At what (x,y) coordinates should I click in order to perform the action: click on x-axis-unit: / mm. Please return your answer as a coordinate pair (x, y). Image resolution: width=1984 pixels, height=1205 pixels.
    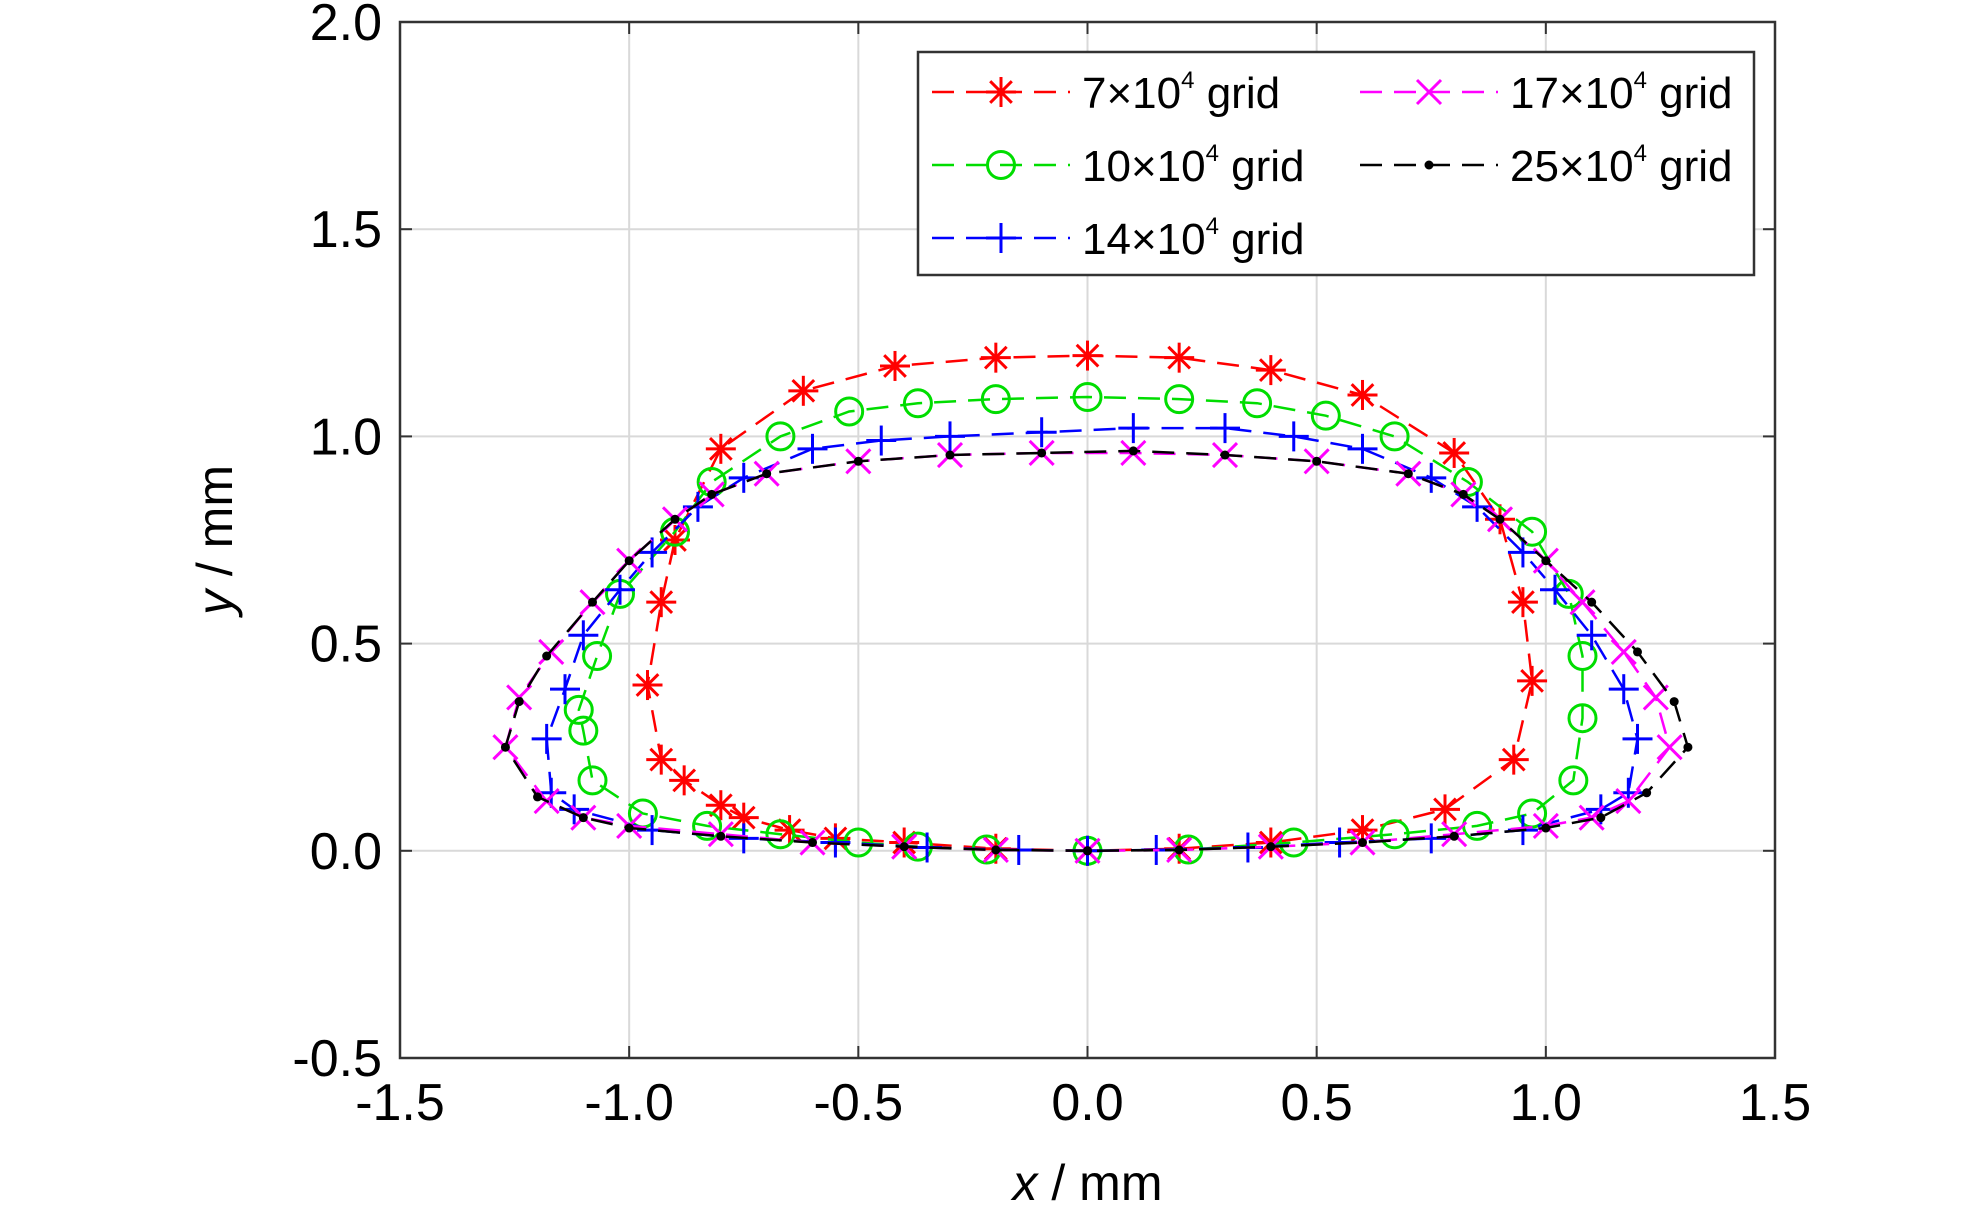
    Looking at the image, I should click on (1100, 1180).